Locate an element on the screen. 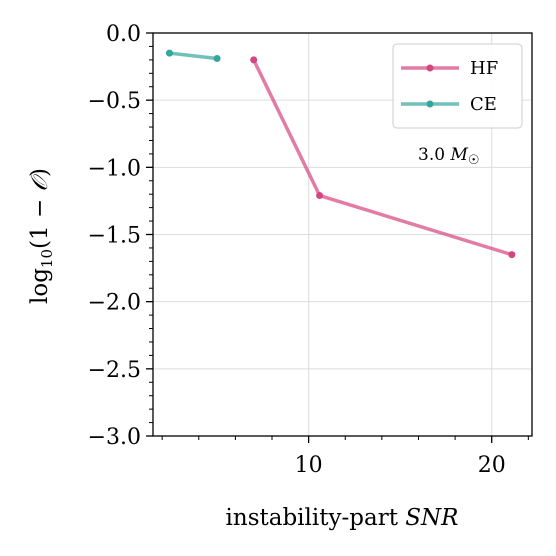 The image size is (556, 556). y-axis-title: log10(1 − 𝒪) is located at coordinates (41, 236).